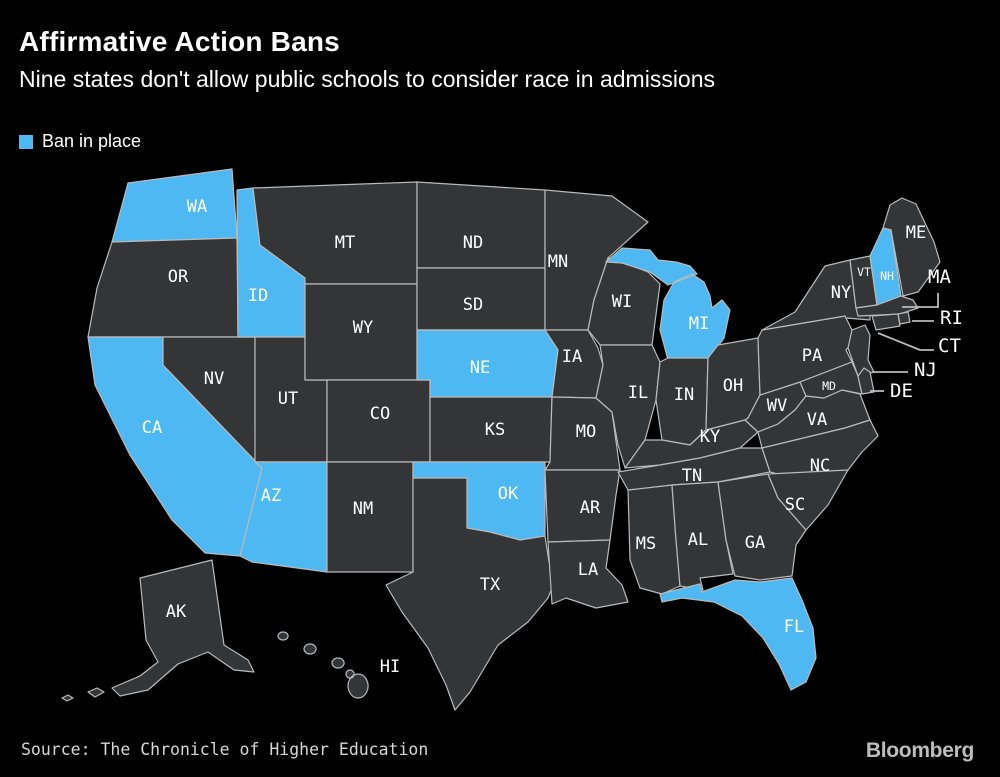 This screenshot has height=777, width=1000. Describe the element at coordinates (26, 141) in the screenshot. I see `legend-swatch-ban` at that location.